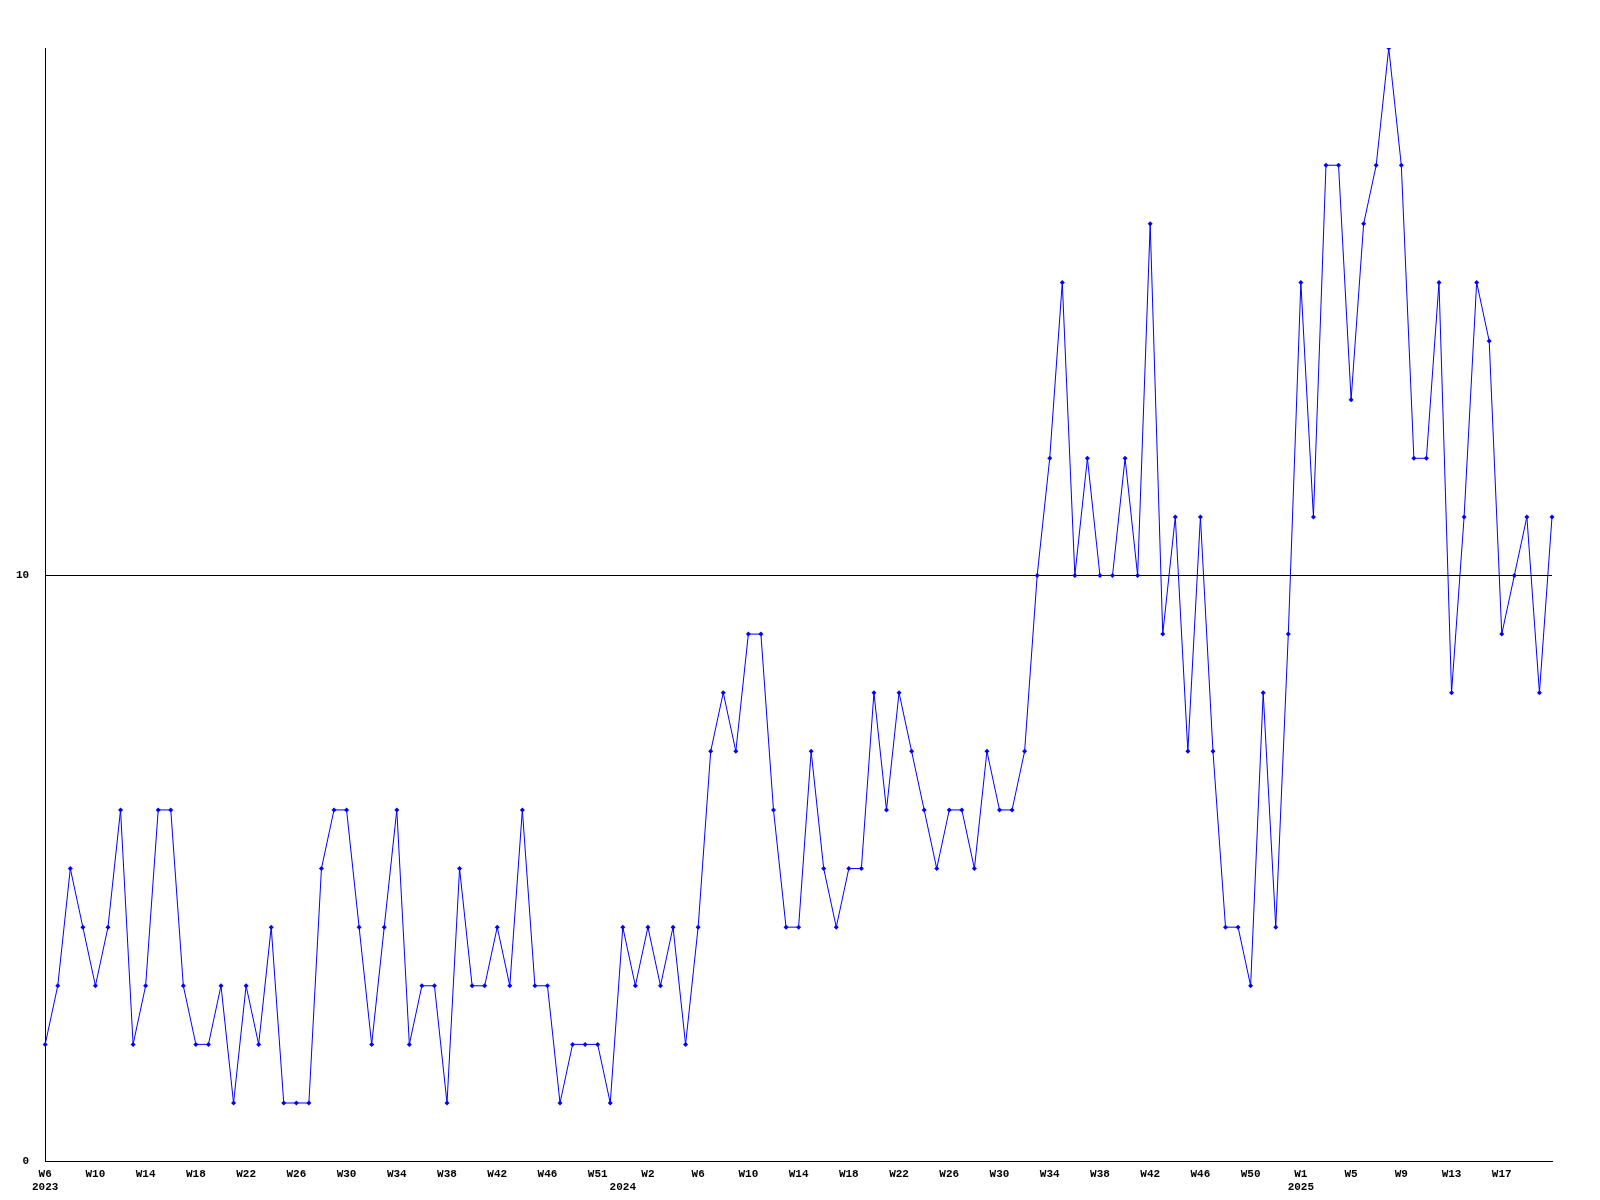  What do you see at coordinates (623, 1187) in the screenshot?
I see `x-tick-label: 2024` at bounding box center [623, 1187].